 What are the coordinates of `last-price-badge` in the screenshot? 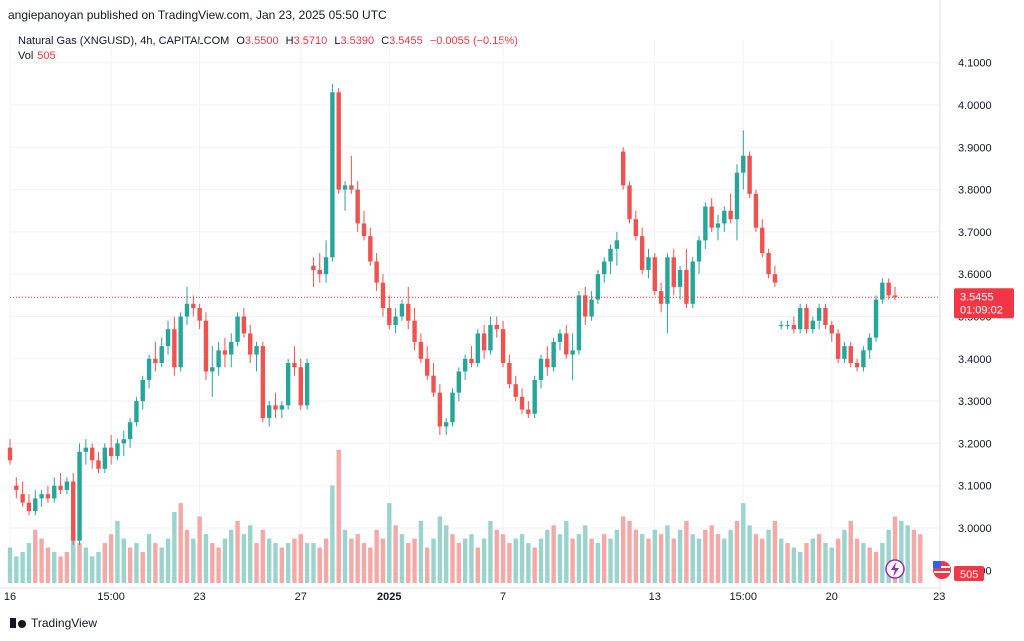 It's located at (984, 303).